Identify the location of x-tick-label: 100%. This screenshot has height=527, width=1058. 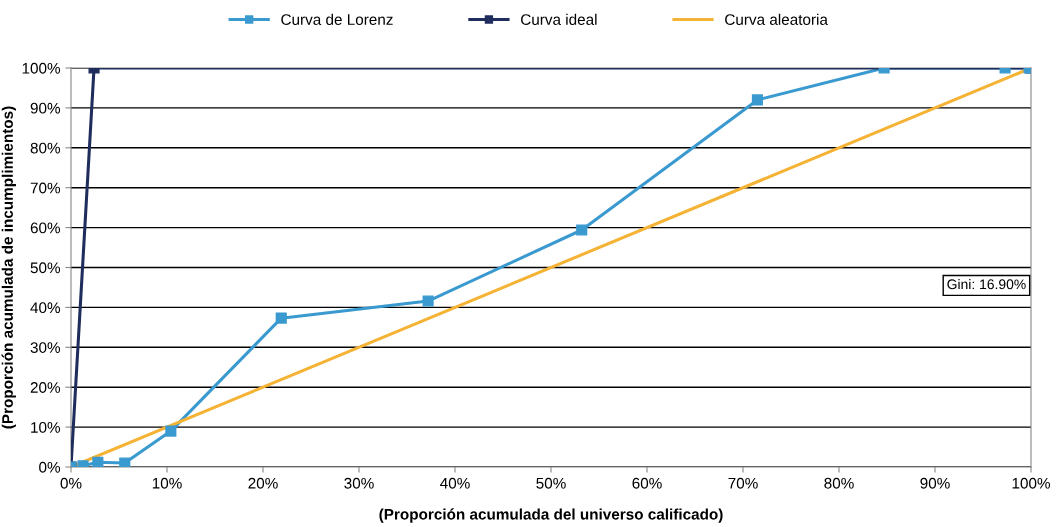
(1031, 483).